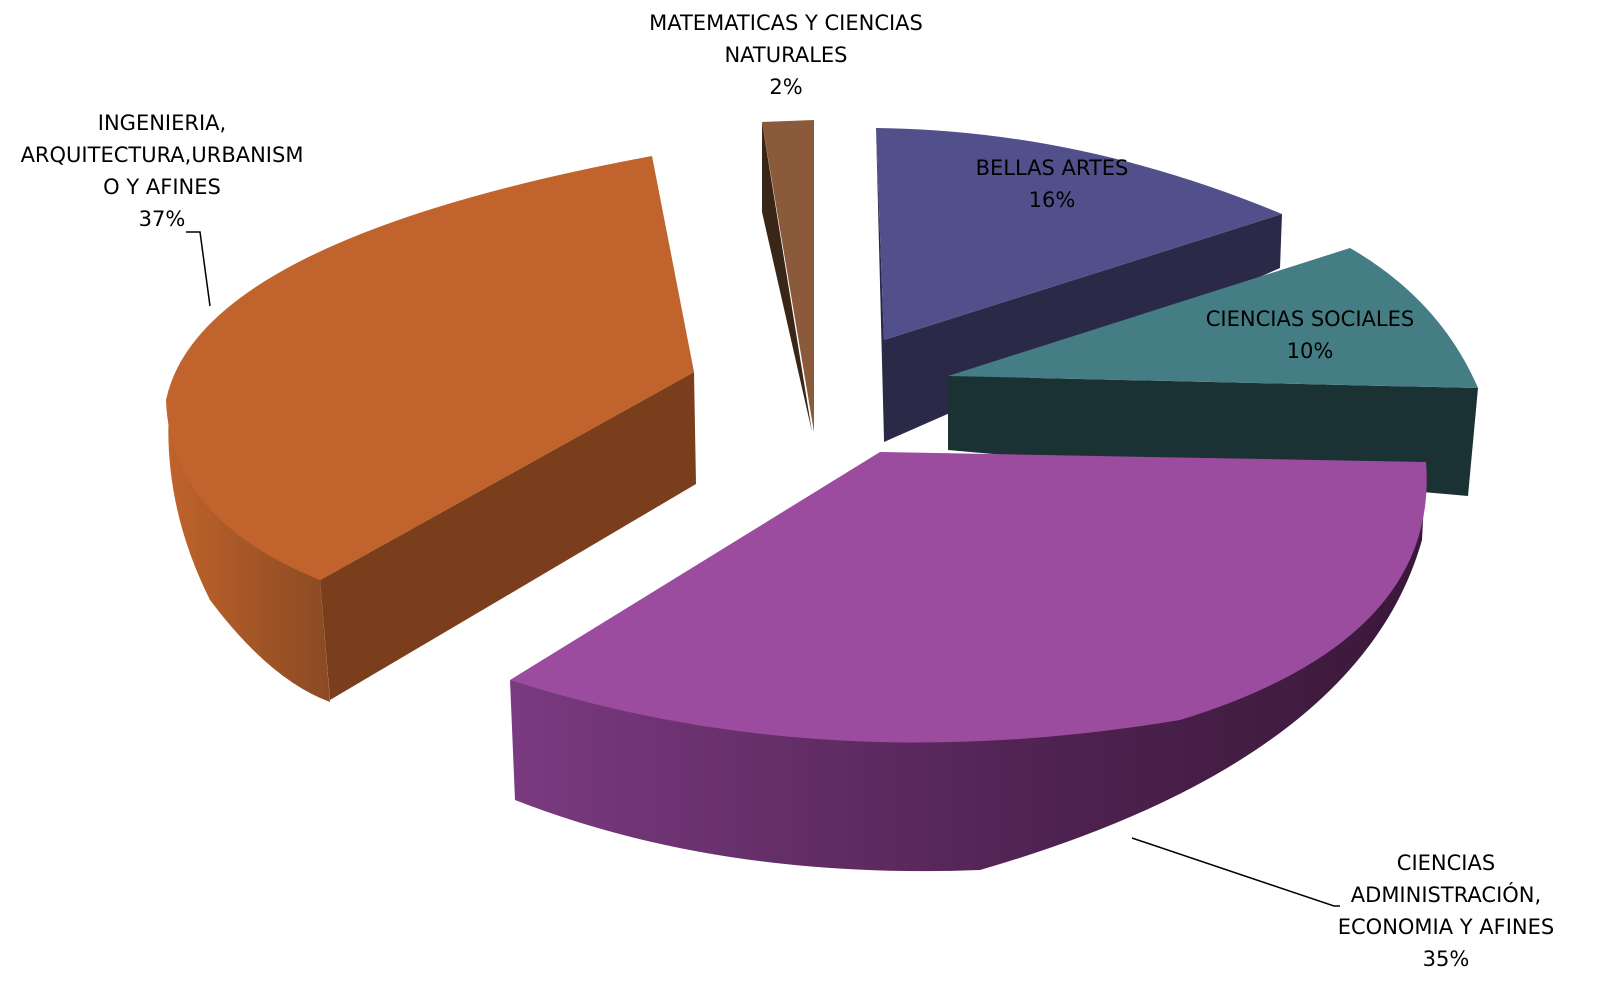 The width and height of the screenshot is (1609, 1007). Describe the element at coordinates (1446, 959) in the screenshot. I see `data-label-percent: 35%` at that location.